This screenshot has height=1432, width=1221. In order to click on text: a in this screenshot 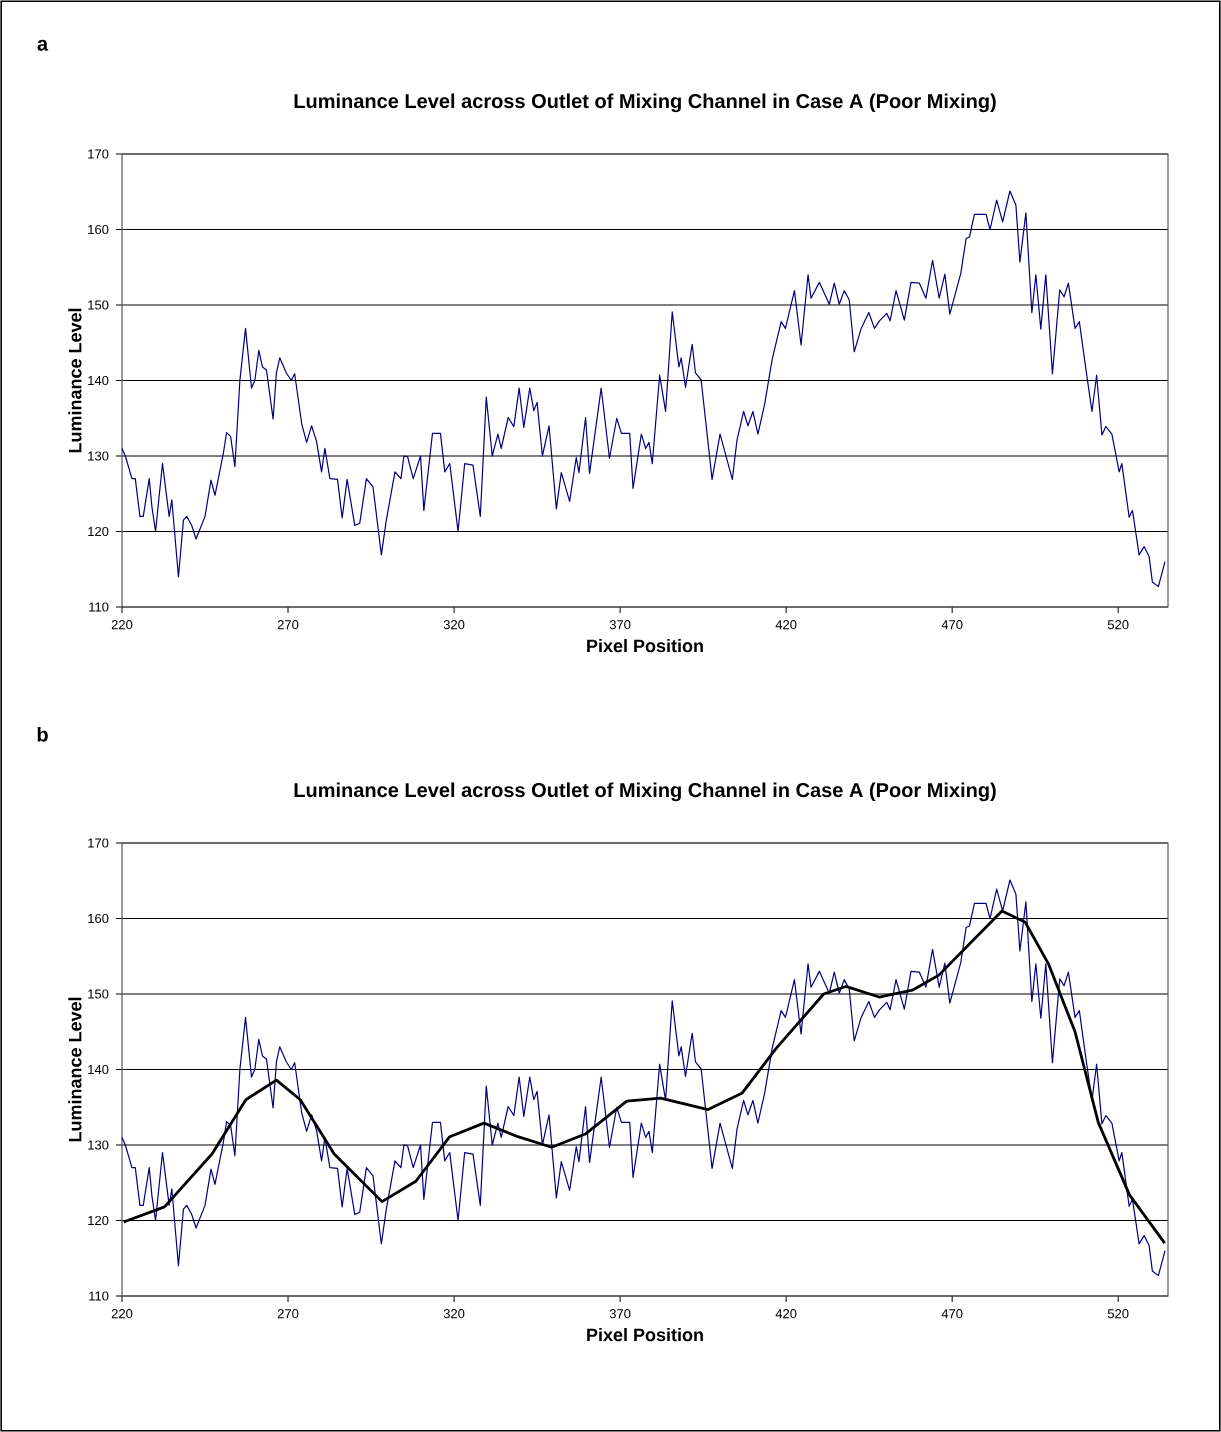, I will do `click(43, 45)`.